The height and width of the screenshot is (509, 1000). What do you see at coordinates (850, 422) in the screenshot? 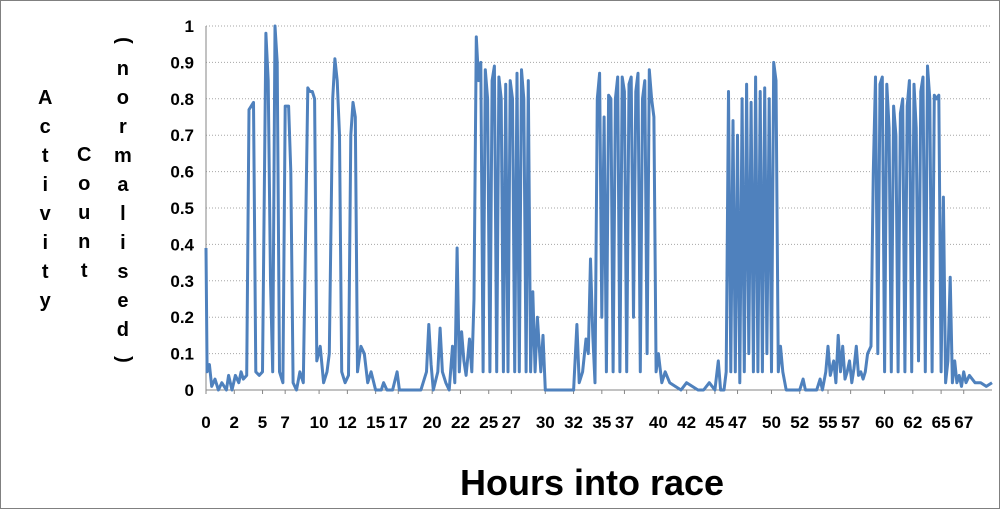
I see `x-tick-label: 57` at bounding box center [850, 422].